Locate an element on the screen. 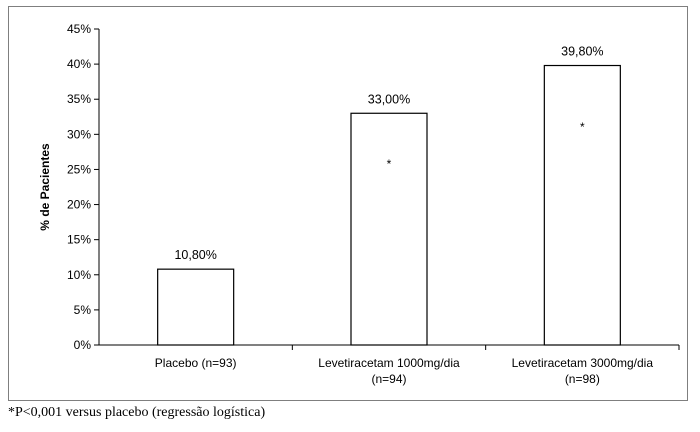 The width and height of the screenshot is (700, 432). y-tick-label: 0% is located at coordinates (83, 345).